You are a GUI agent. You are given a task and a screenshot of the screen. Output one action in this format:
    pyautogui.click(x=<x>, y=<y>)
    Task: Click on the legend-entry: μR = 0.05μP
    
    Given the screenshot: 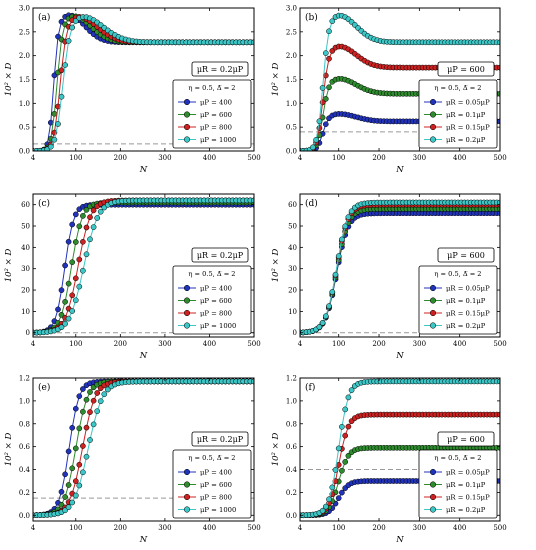 What is the action you would take?
    pyautogui.click(x=457, y=103)
    